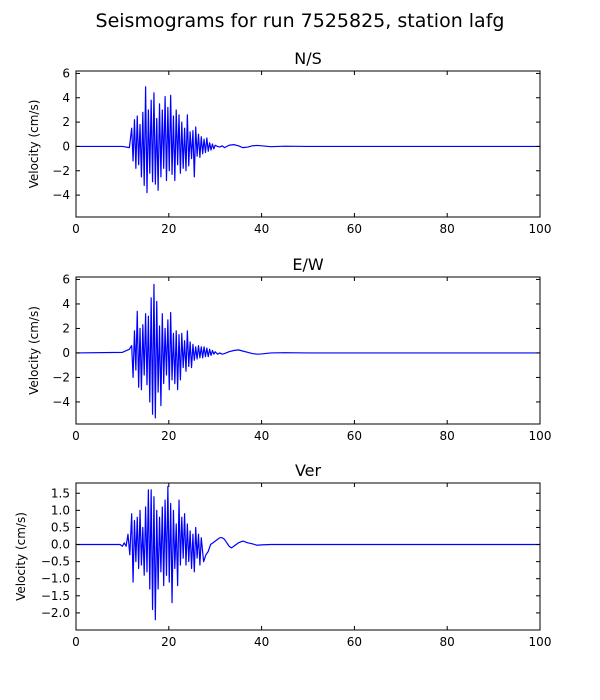 Image resolution: width=600 pixels, height=700 pixels. Describe the element at coordinates (447, 229) in the screenshot. I see `n-s-xtick-label: 80` at that location.